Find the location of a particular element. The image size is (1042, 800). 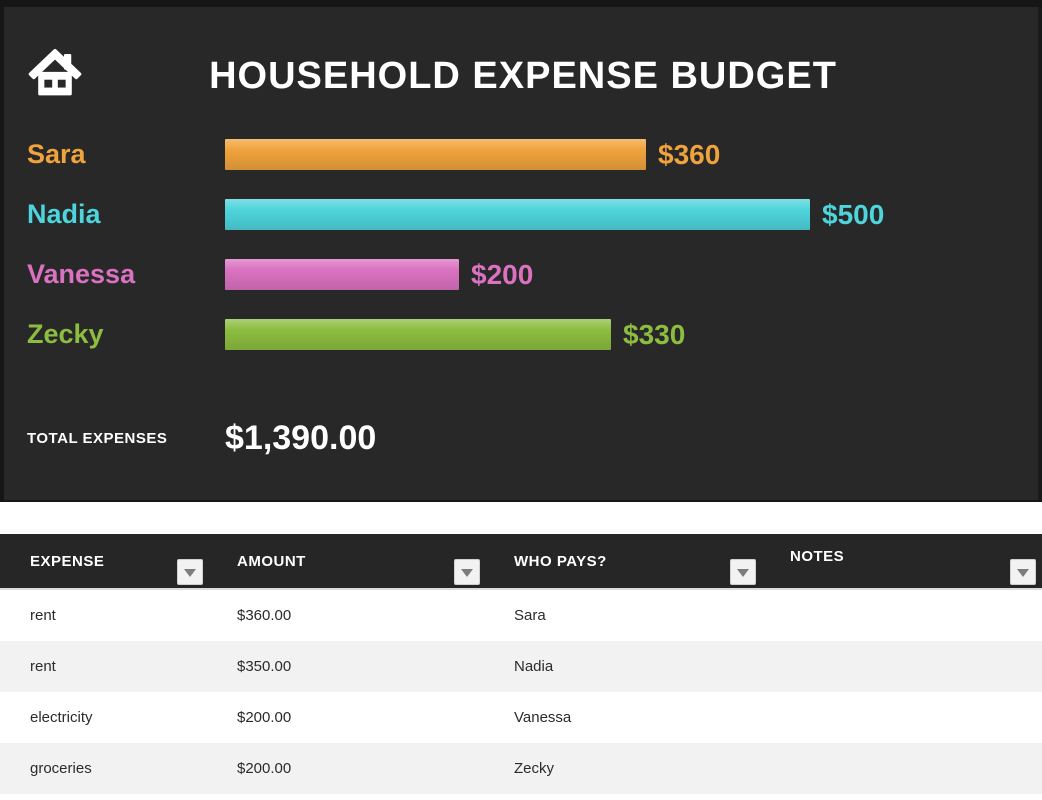

chart-bar-row: Zecky $330 is located at coordinates (534, 334).